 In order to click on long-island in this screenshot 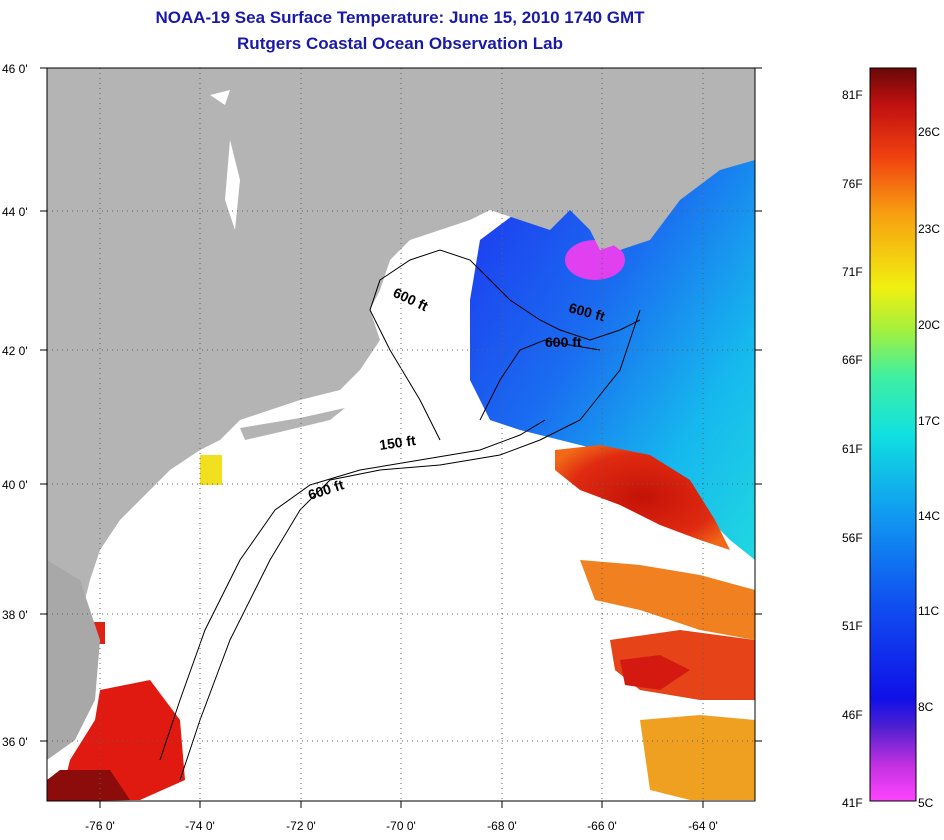, I will do `click(292, 424)`.